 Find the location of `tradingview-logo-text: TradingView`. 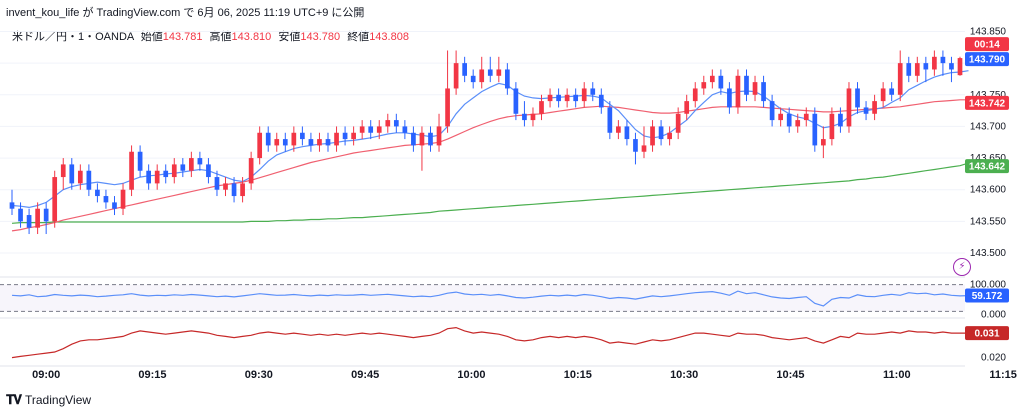

tradingview-logo-text: TradingView is located at coordinates (58, 400).